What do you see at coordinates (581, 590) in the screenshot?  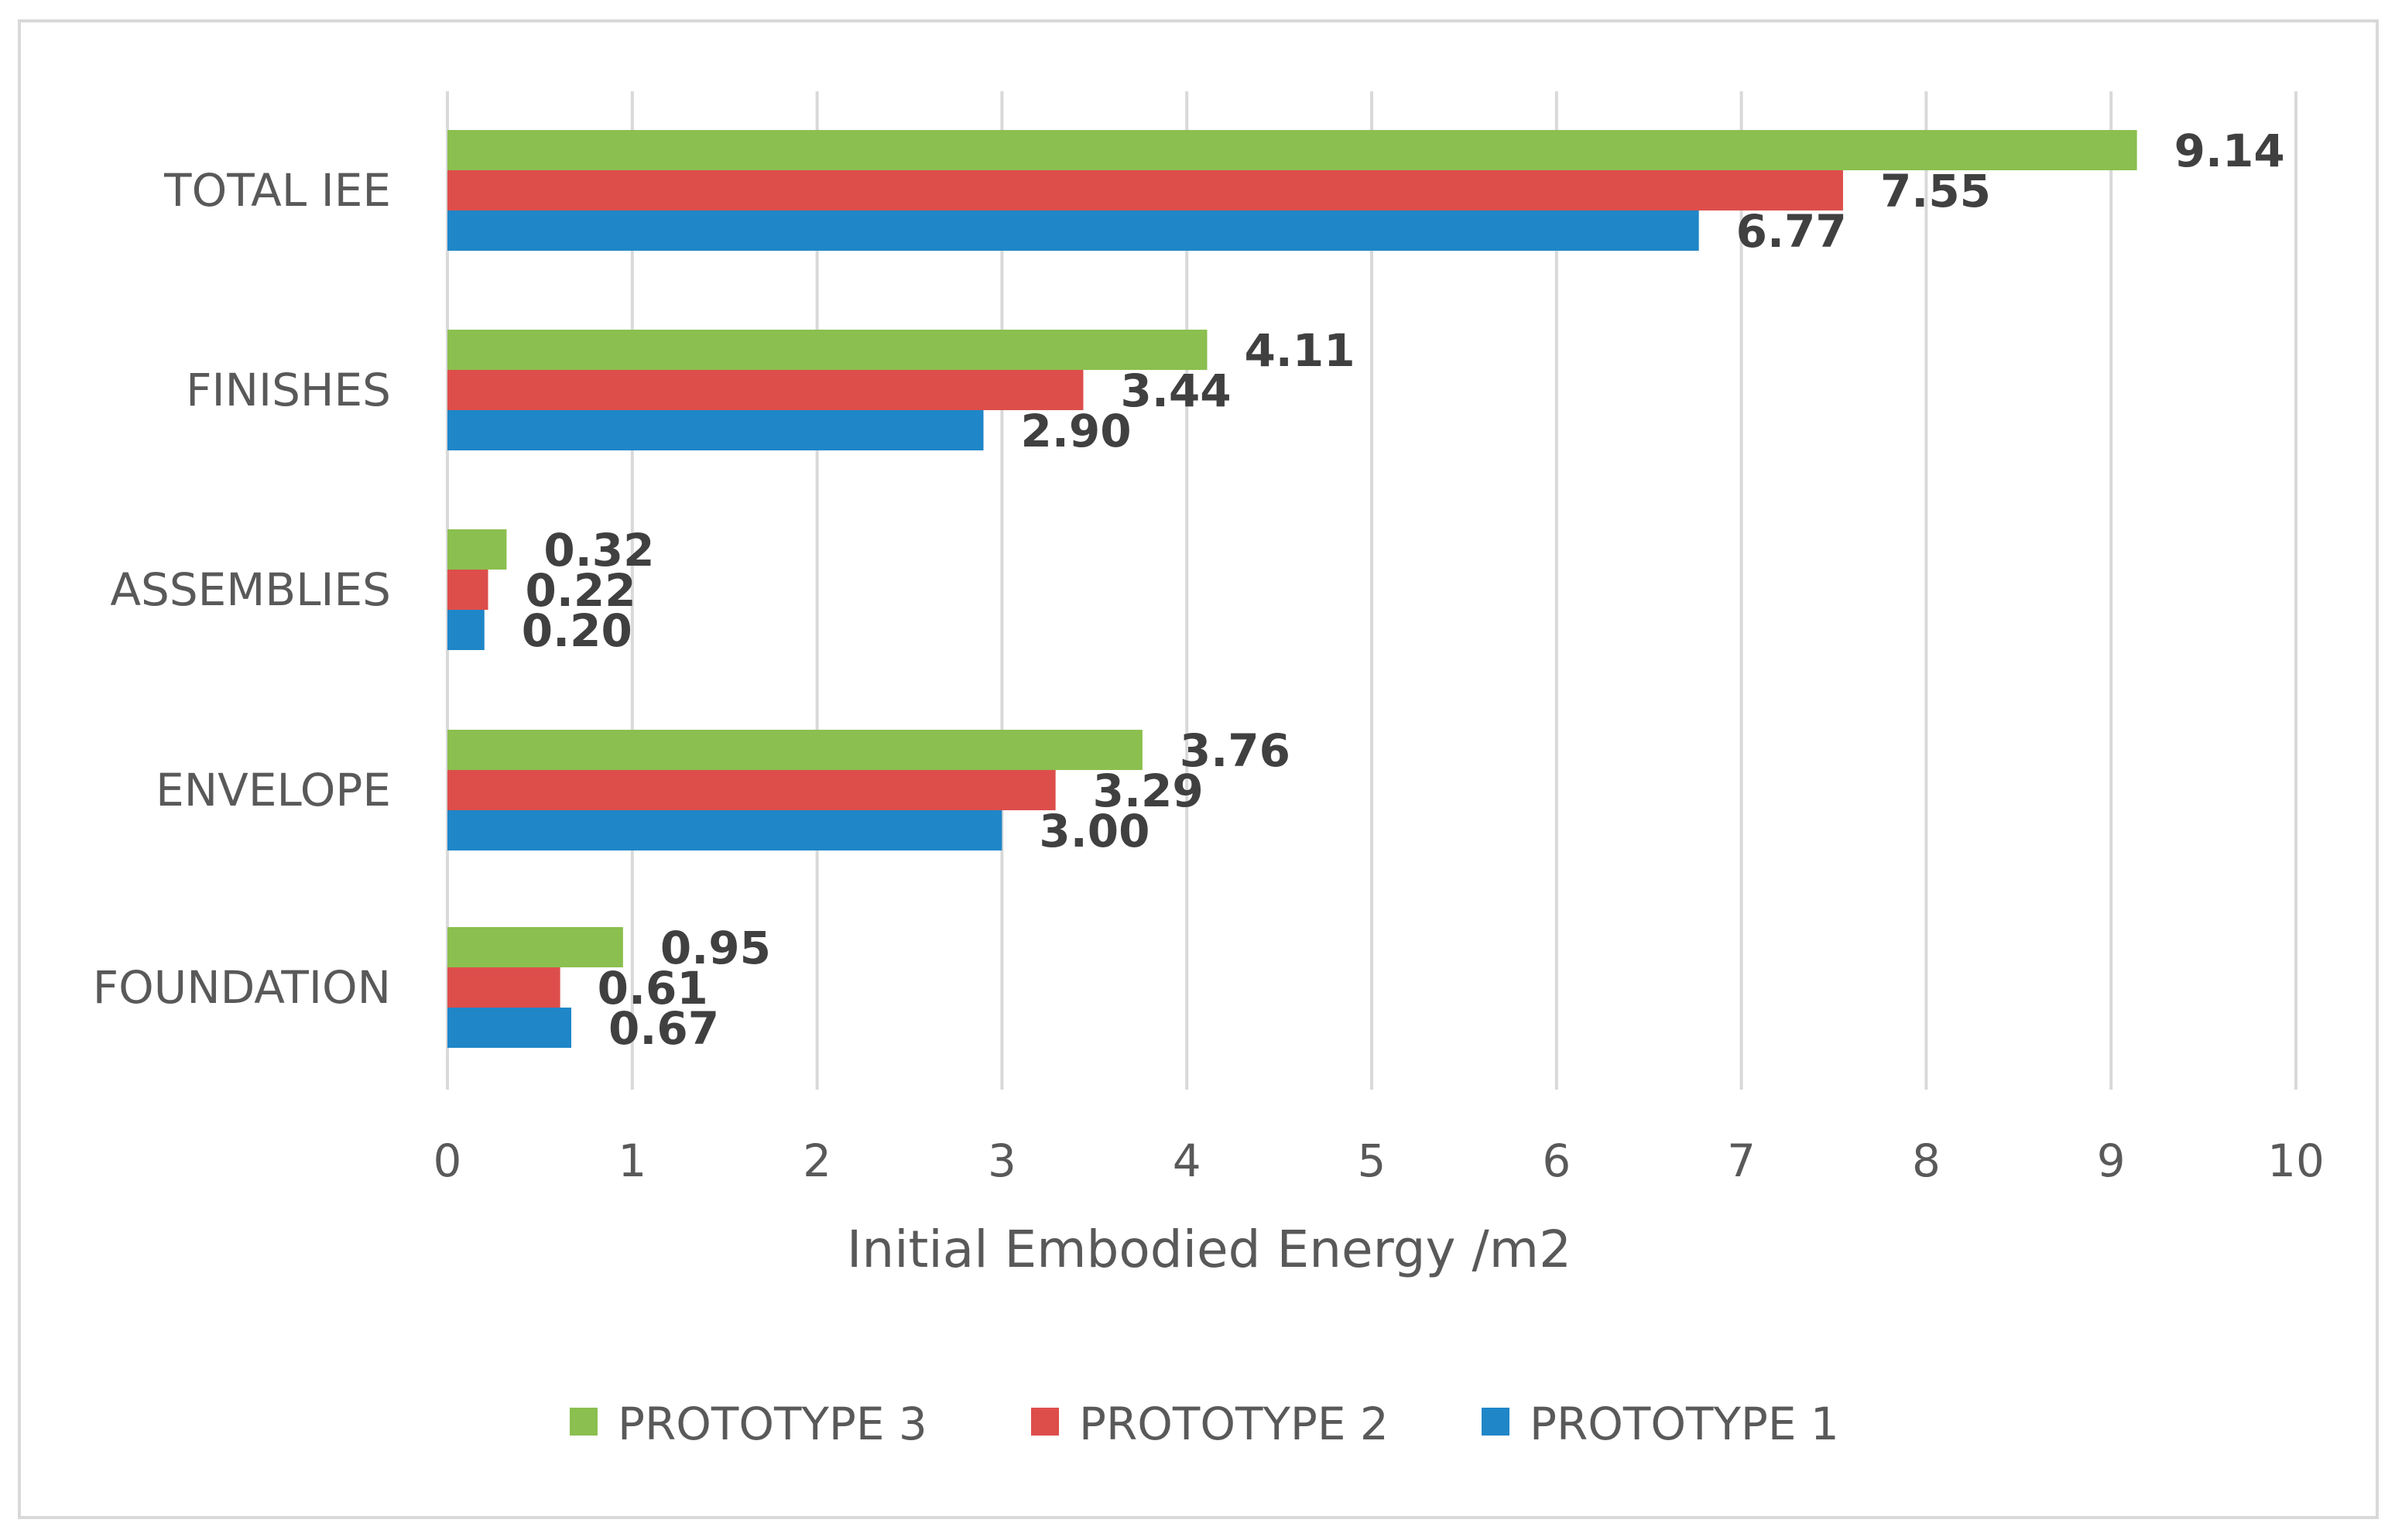 I see `data-label: 0.22` at bounding box center [581, 590].